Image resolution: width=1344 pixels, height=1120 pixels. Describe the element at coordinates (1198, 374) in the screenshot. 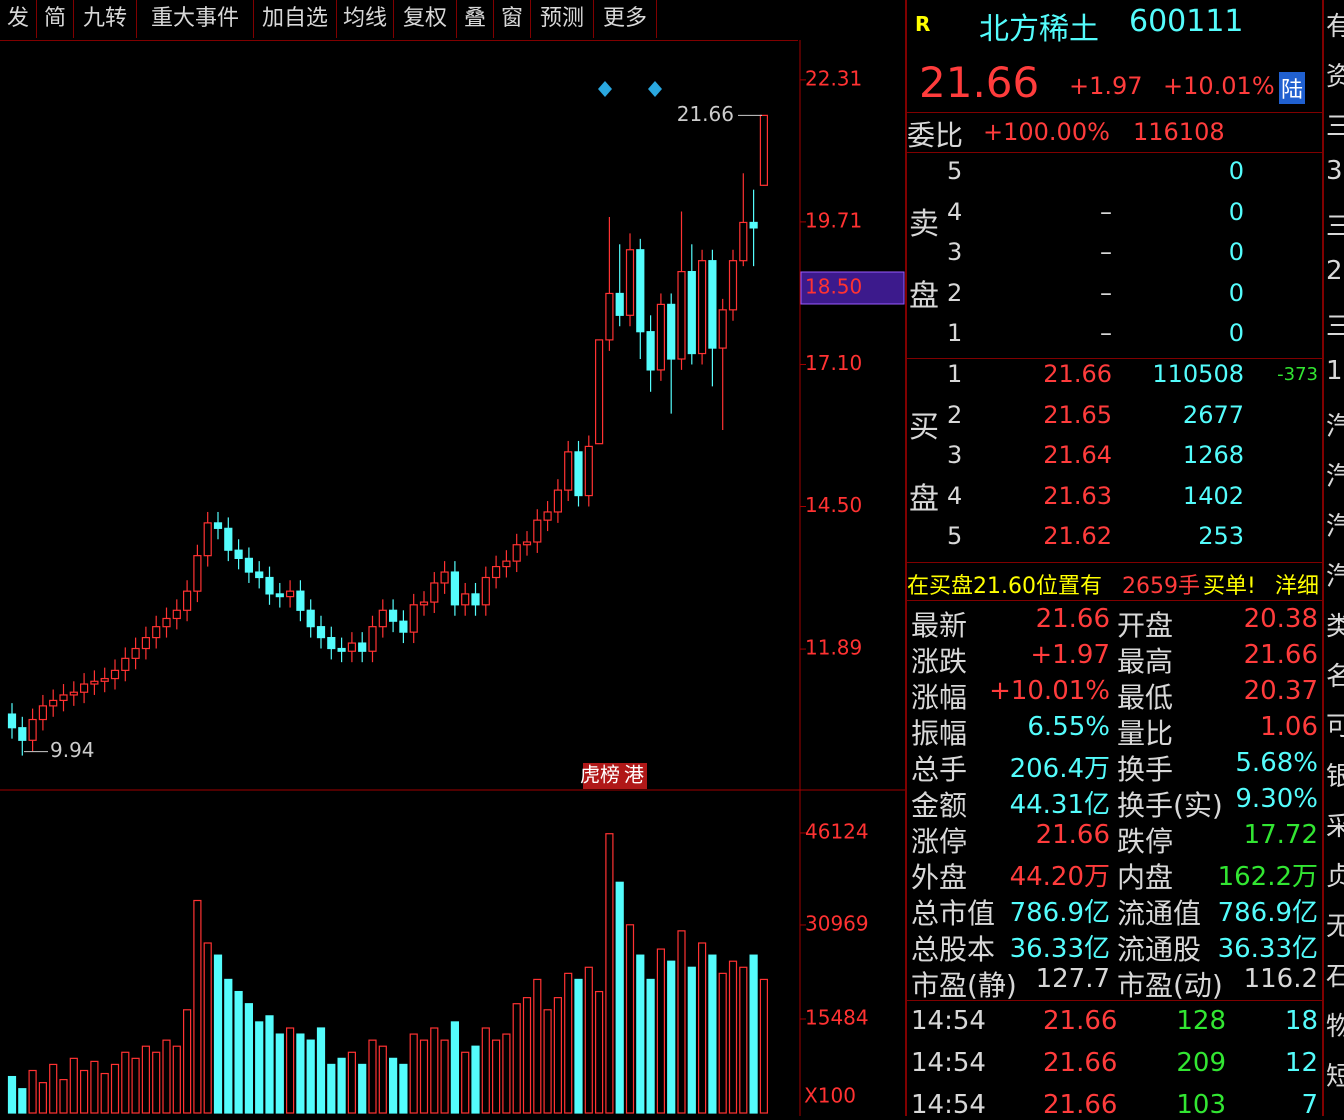

I see `volume: 110508` at that location.